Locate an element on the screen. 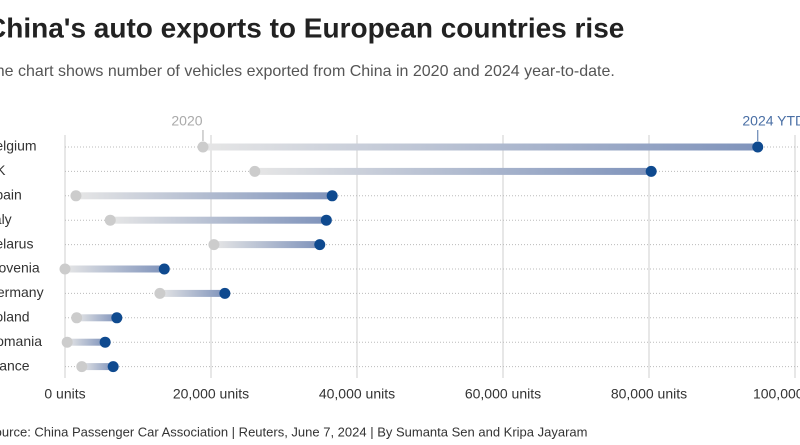  x-tick-label: 20,000 units is located at coordinates (211, 394).